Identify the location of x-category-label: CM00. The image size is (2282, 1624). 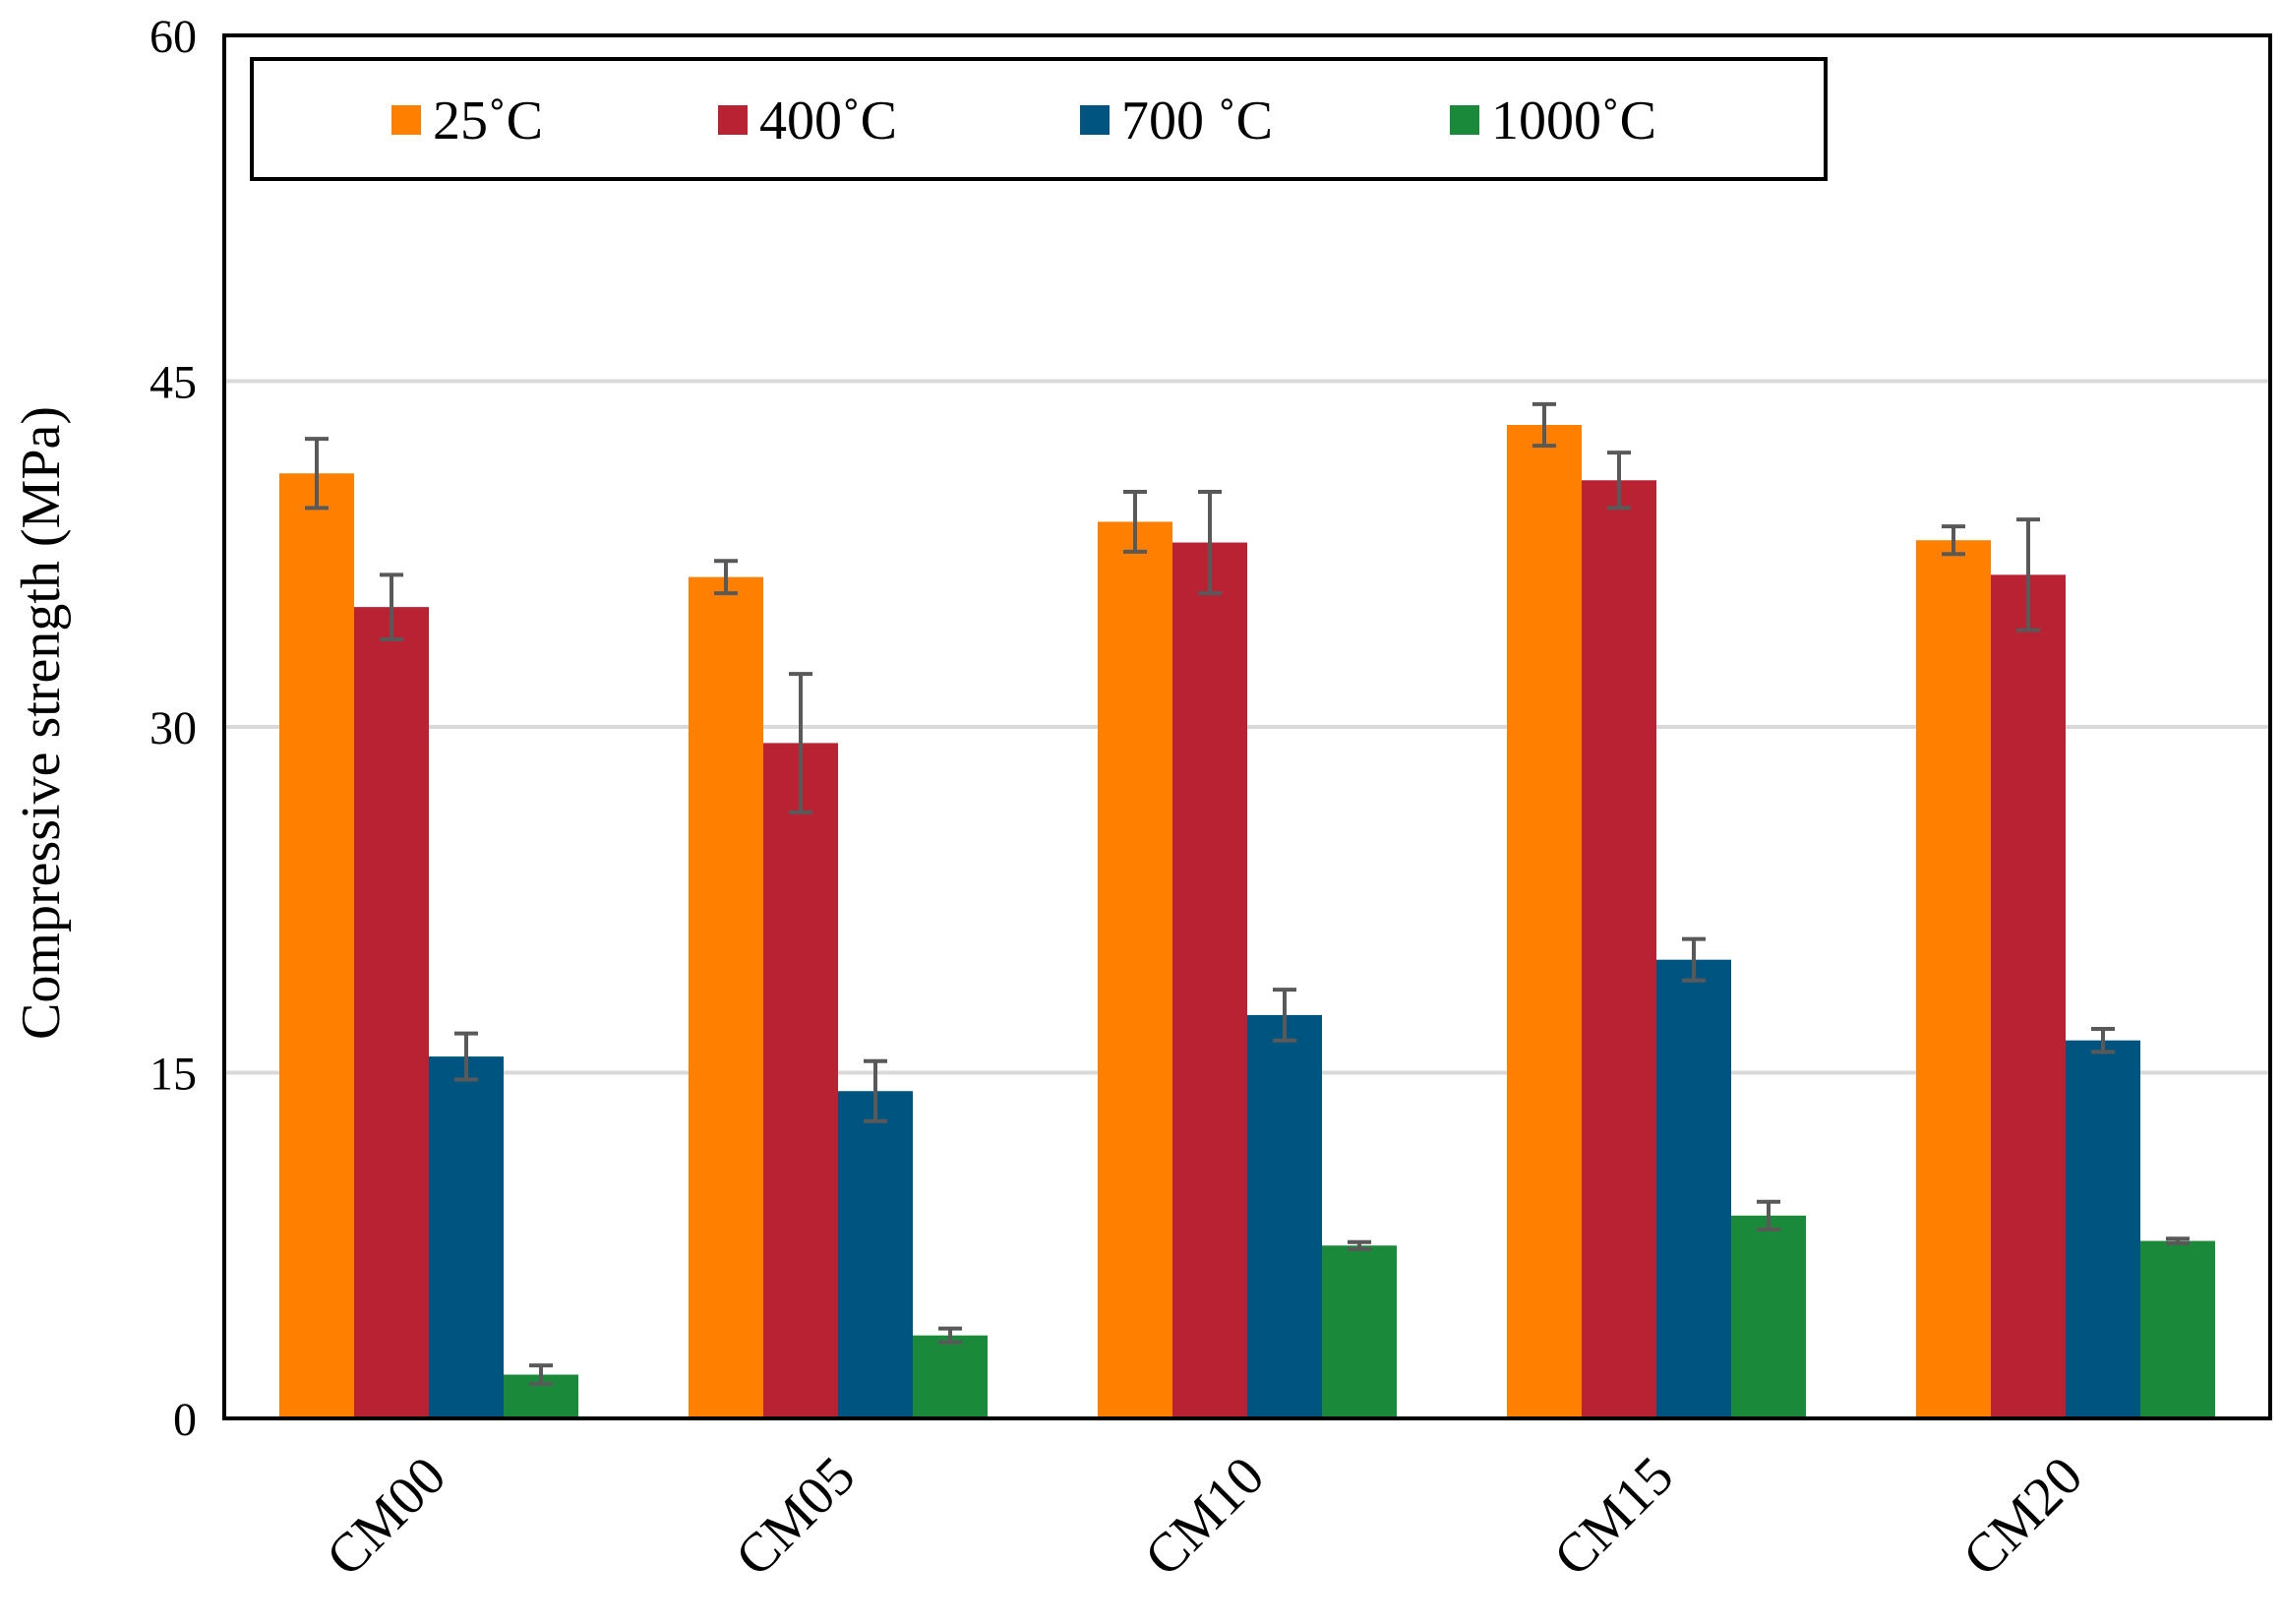
(386, 1516).